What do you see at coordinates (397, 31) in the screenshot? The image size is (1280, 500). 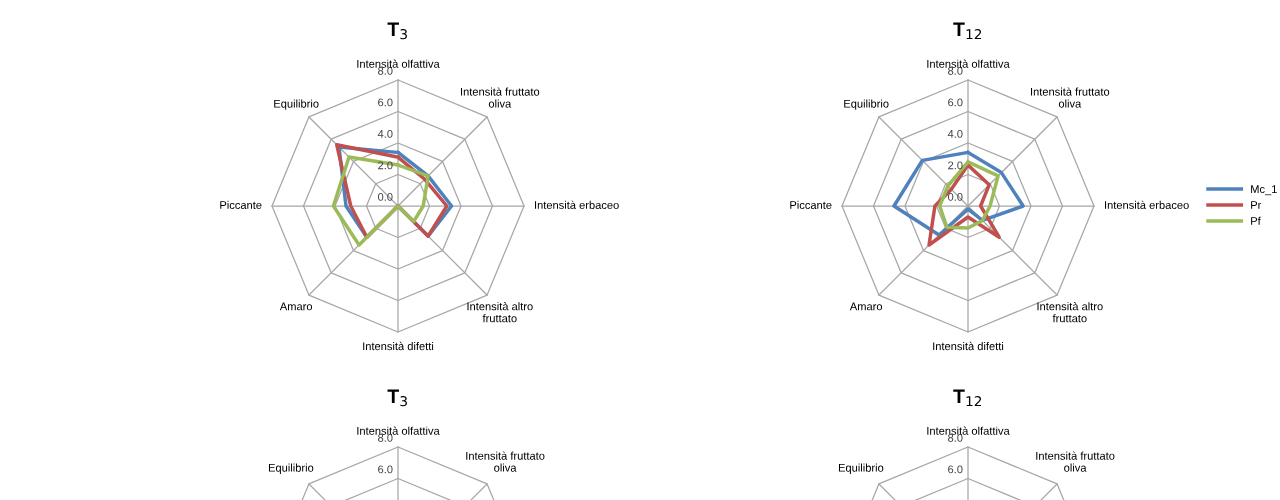 I see `chart-title: T$_{3}$` at bounding box center [397, 31].